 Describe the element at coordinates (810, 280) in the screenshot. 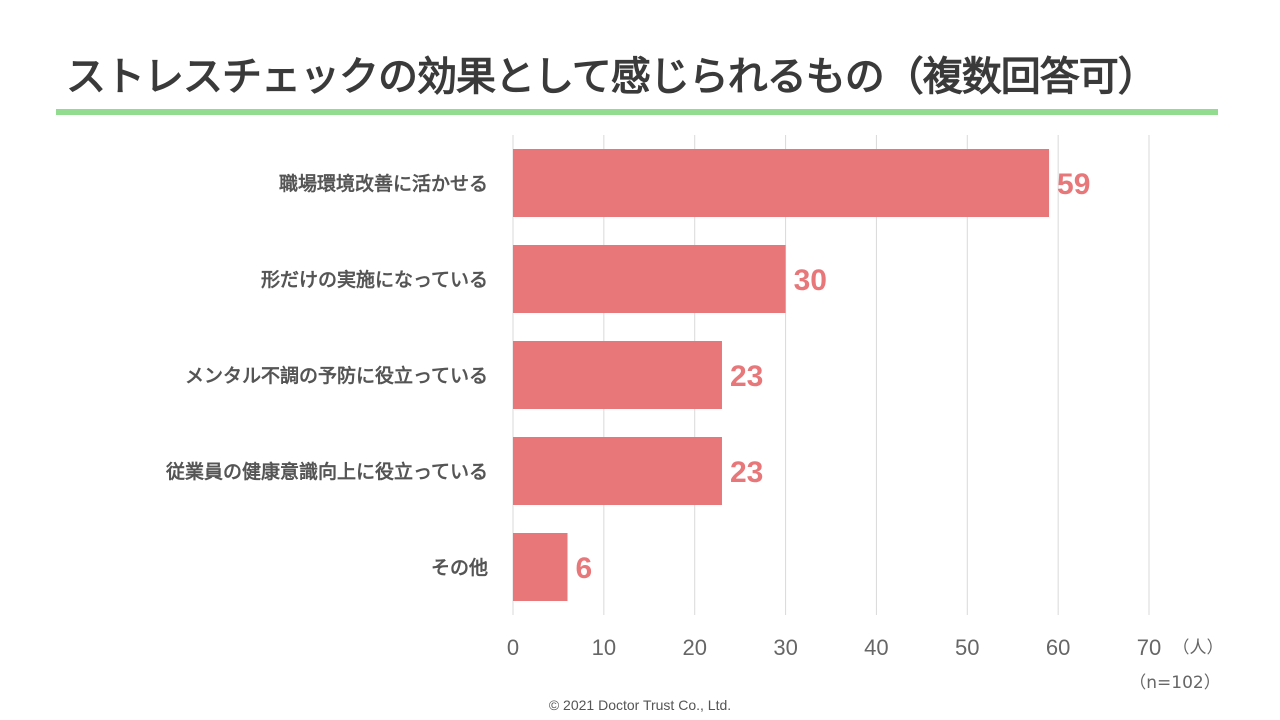

I see `data-label: 30` at that location.